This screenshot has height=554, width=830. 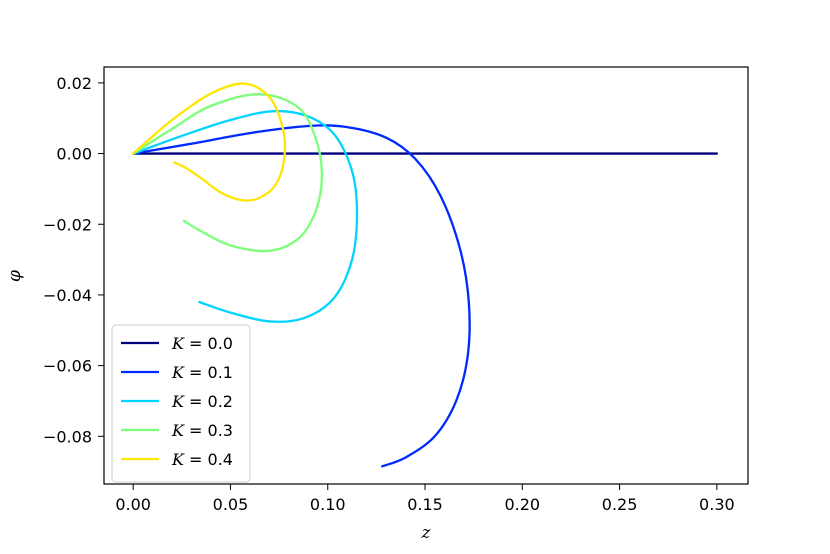 What do you see at coordinates (717, 504) in the screenshot?
I see `x-tick-label: 0.30` at bounding box center [717, 504].